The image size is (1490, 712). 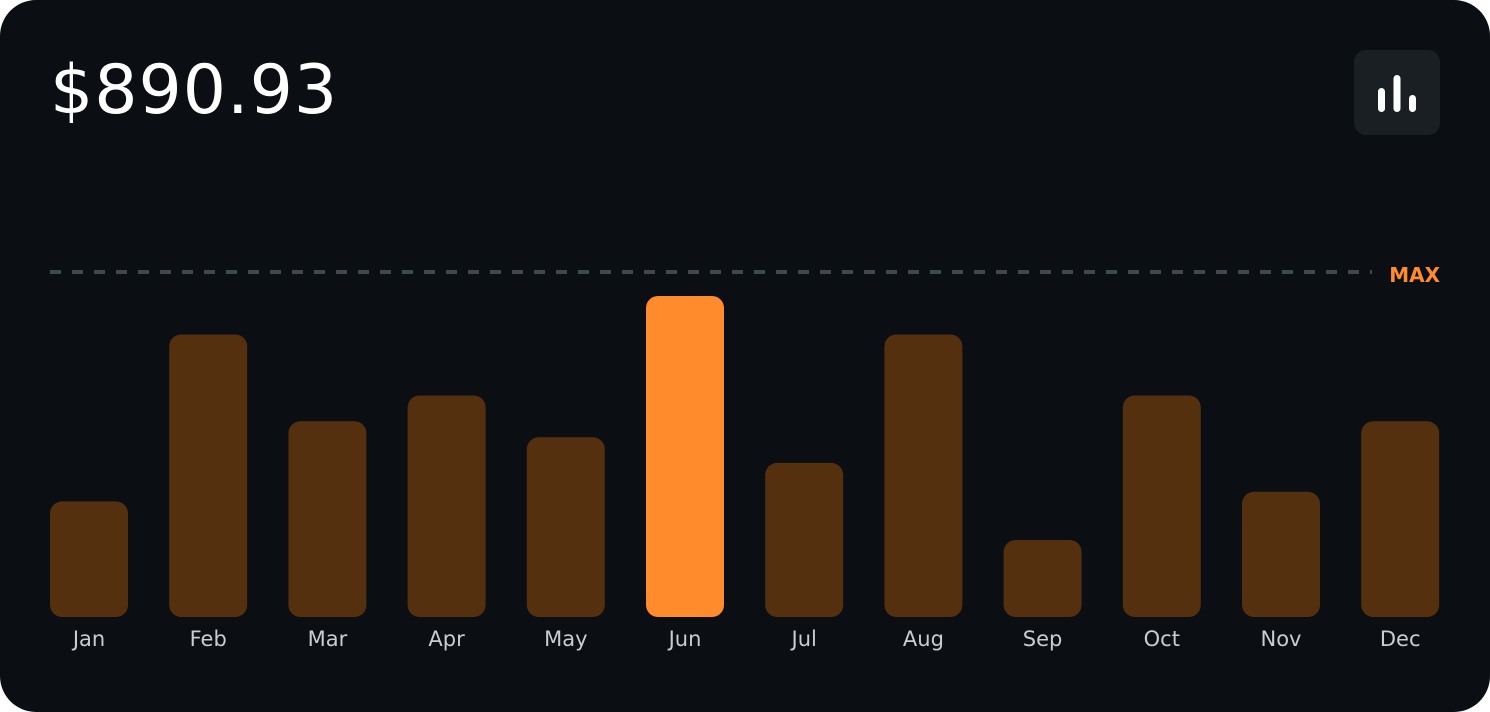 What do you see at coordinates (1414, 275) in the screenshot?
I see `max-label: MAX` at bounding box center [1414, 275].